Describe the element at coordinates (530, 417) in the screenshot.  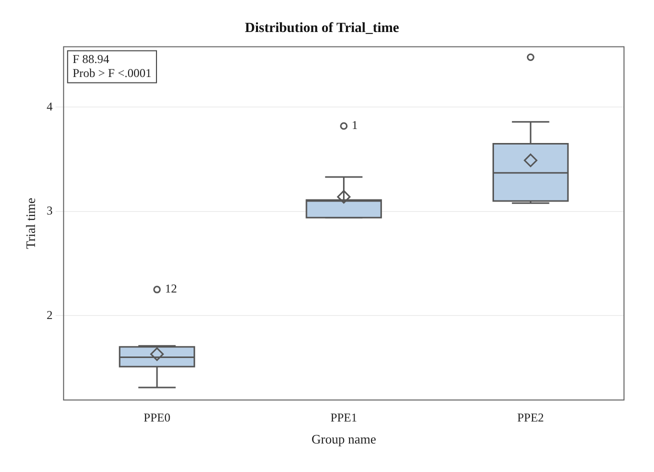
I see `x-tick-label: PPE2` at that location.